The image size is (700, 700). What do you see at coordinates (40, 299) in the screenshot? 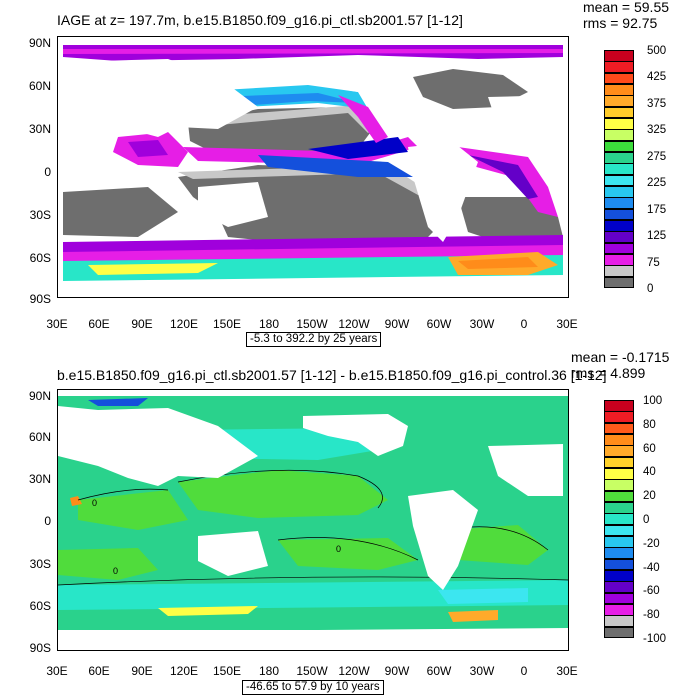
I see `panel1-lat-label: 90S` at bounding box center [40, 299].